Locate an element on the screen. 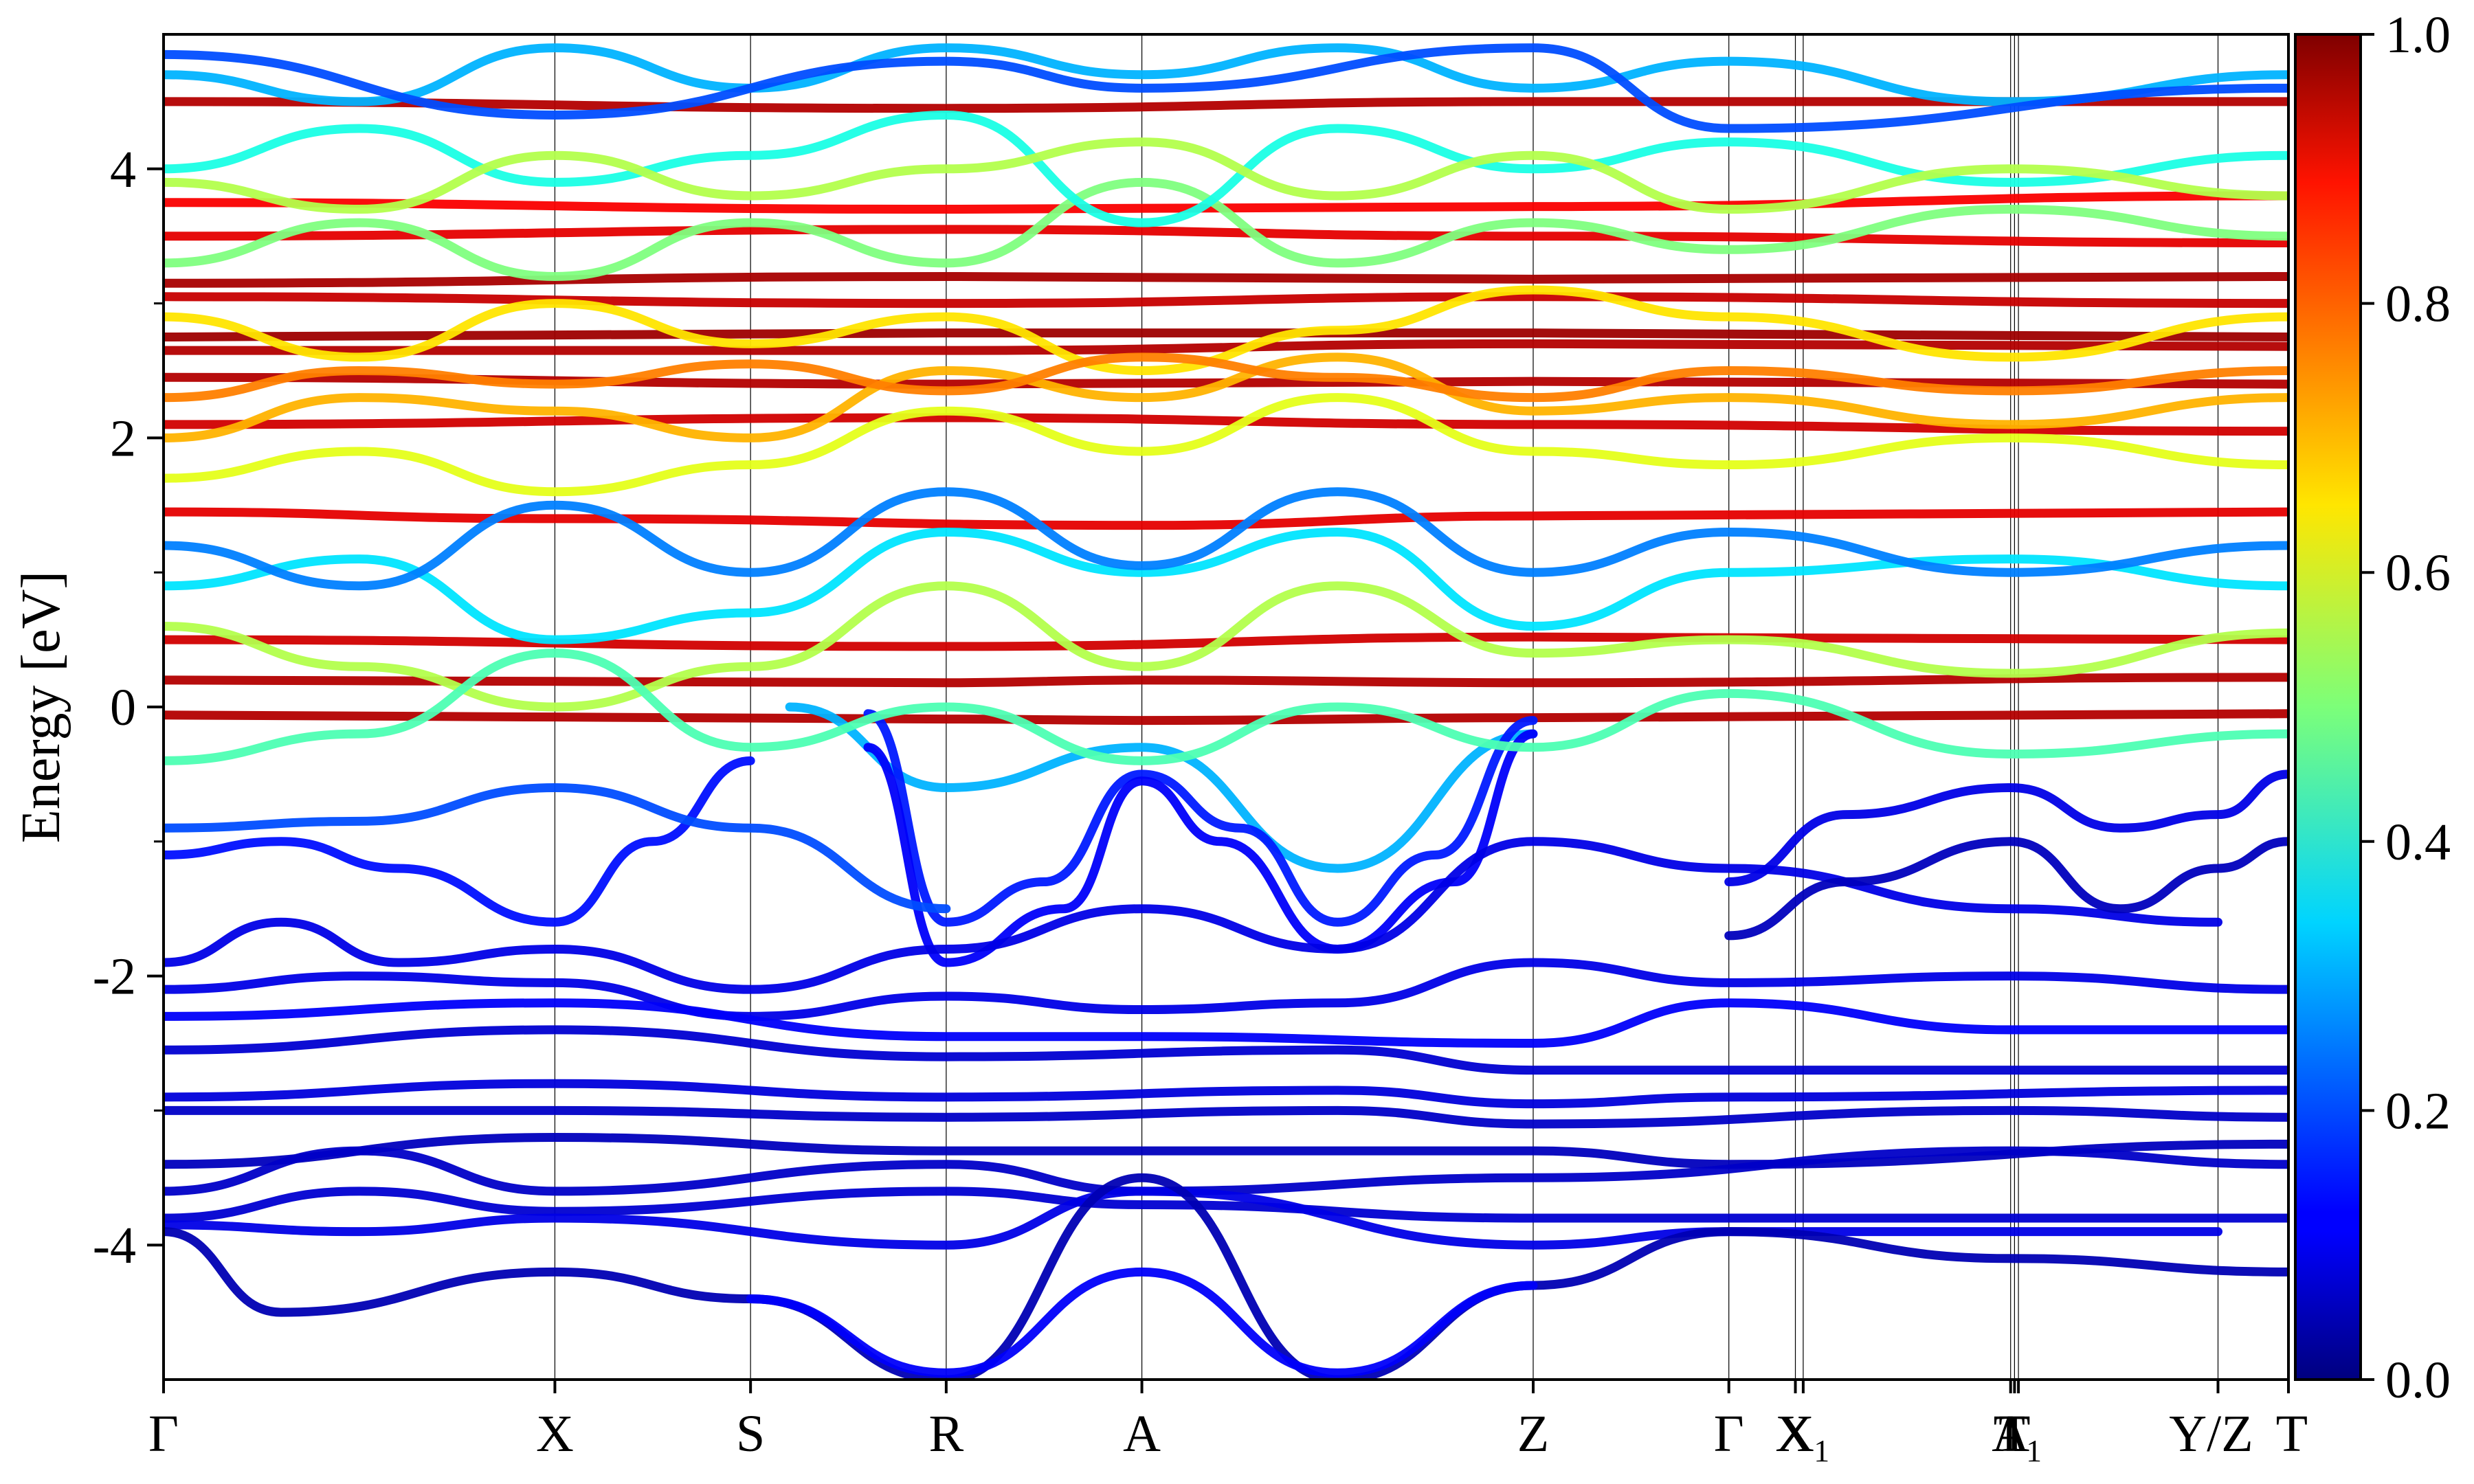  kpoint-label: Y/Z is located at coordinates (2211, 1434).